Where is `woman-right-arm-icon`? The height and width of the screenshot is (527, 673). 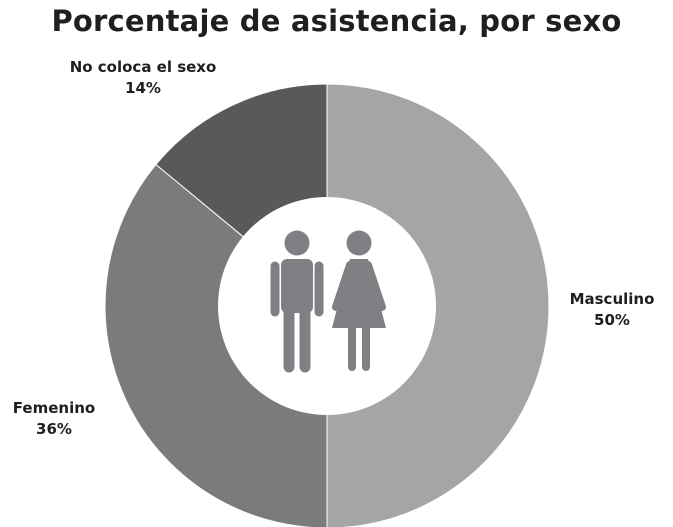
woman-right-arm-icon is located at coordinates (375, 286).